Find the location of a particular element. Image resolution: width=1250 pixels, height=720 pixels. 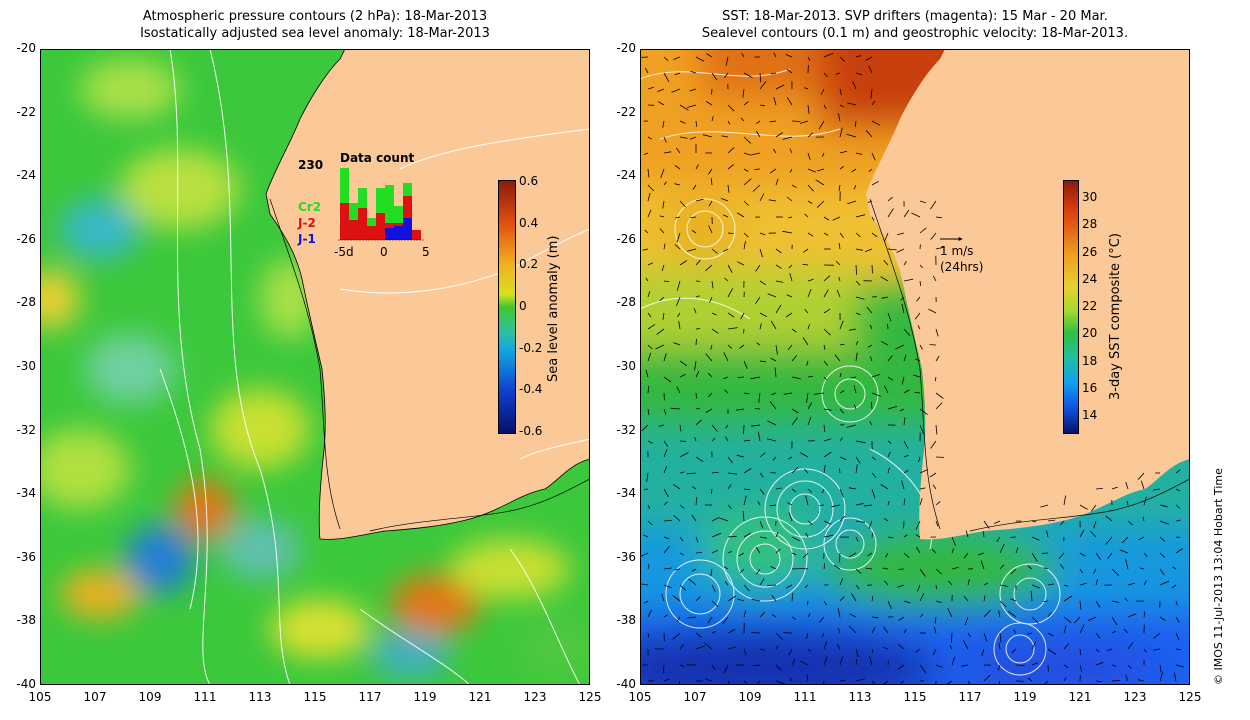

left-lon-tick: 119 is located at coordinates (425, 697).